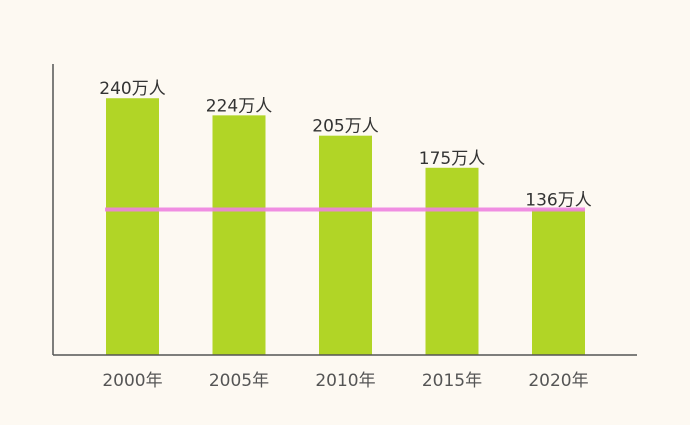  Describe the element at coordinates (345, 381) in the screenshot. I see `x-tick-label: 2010年` at that location.